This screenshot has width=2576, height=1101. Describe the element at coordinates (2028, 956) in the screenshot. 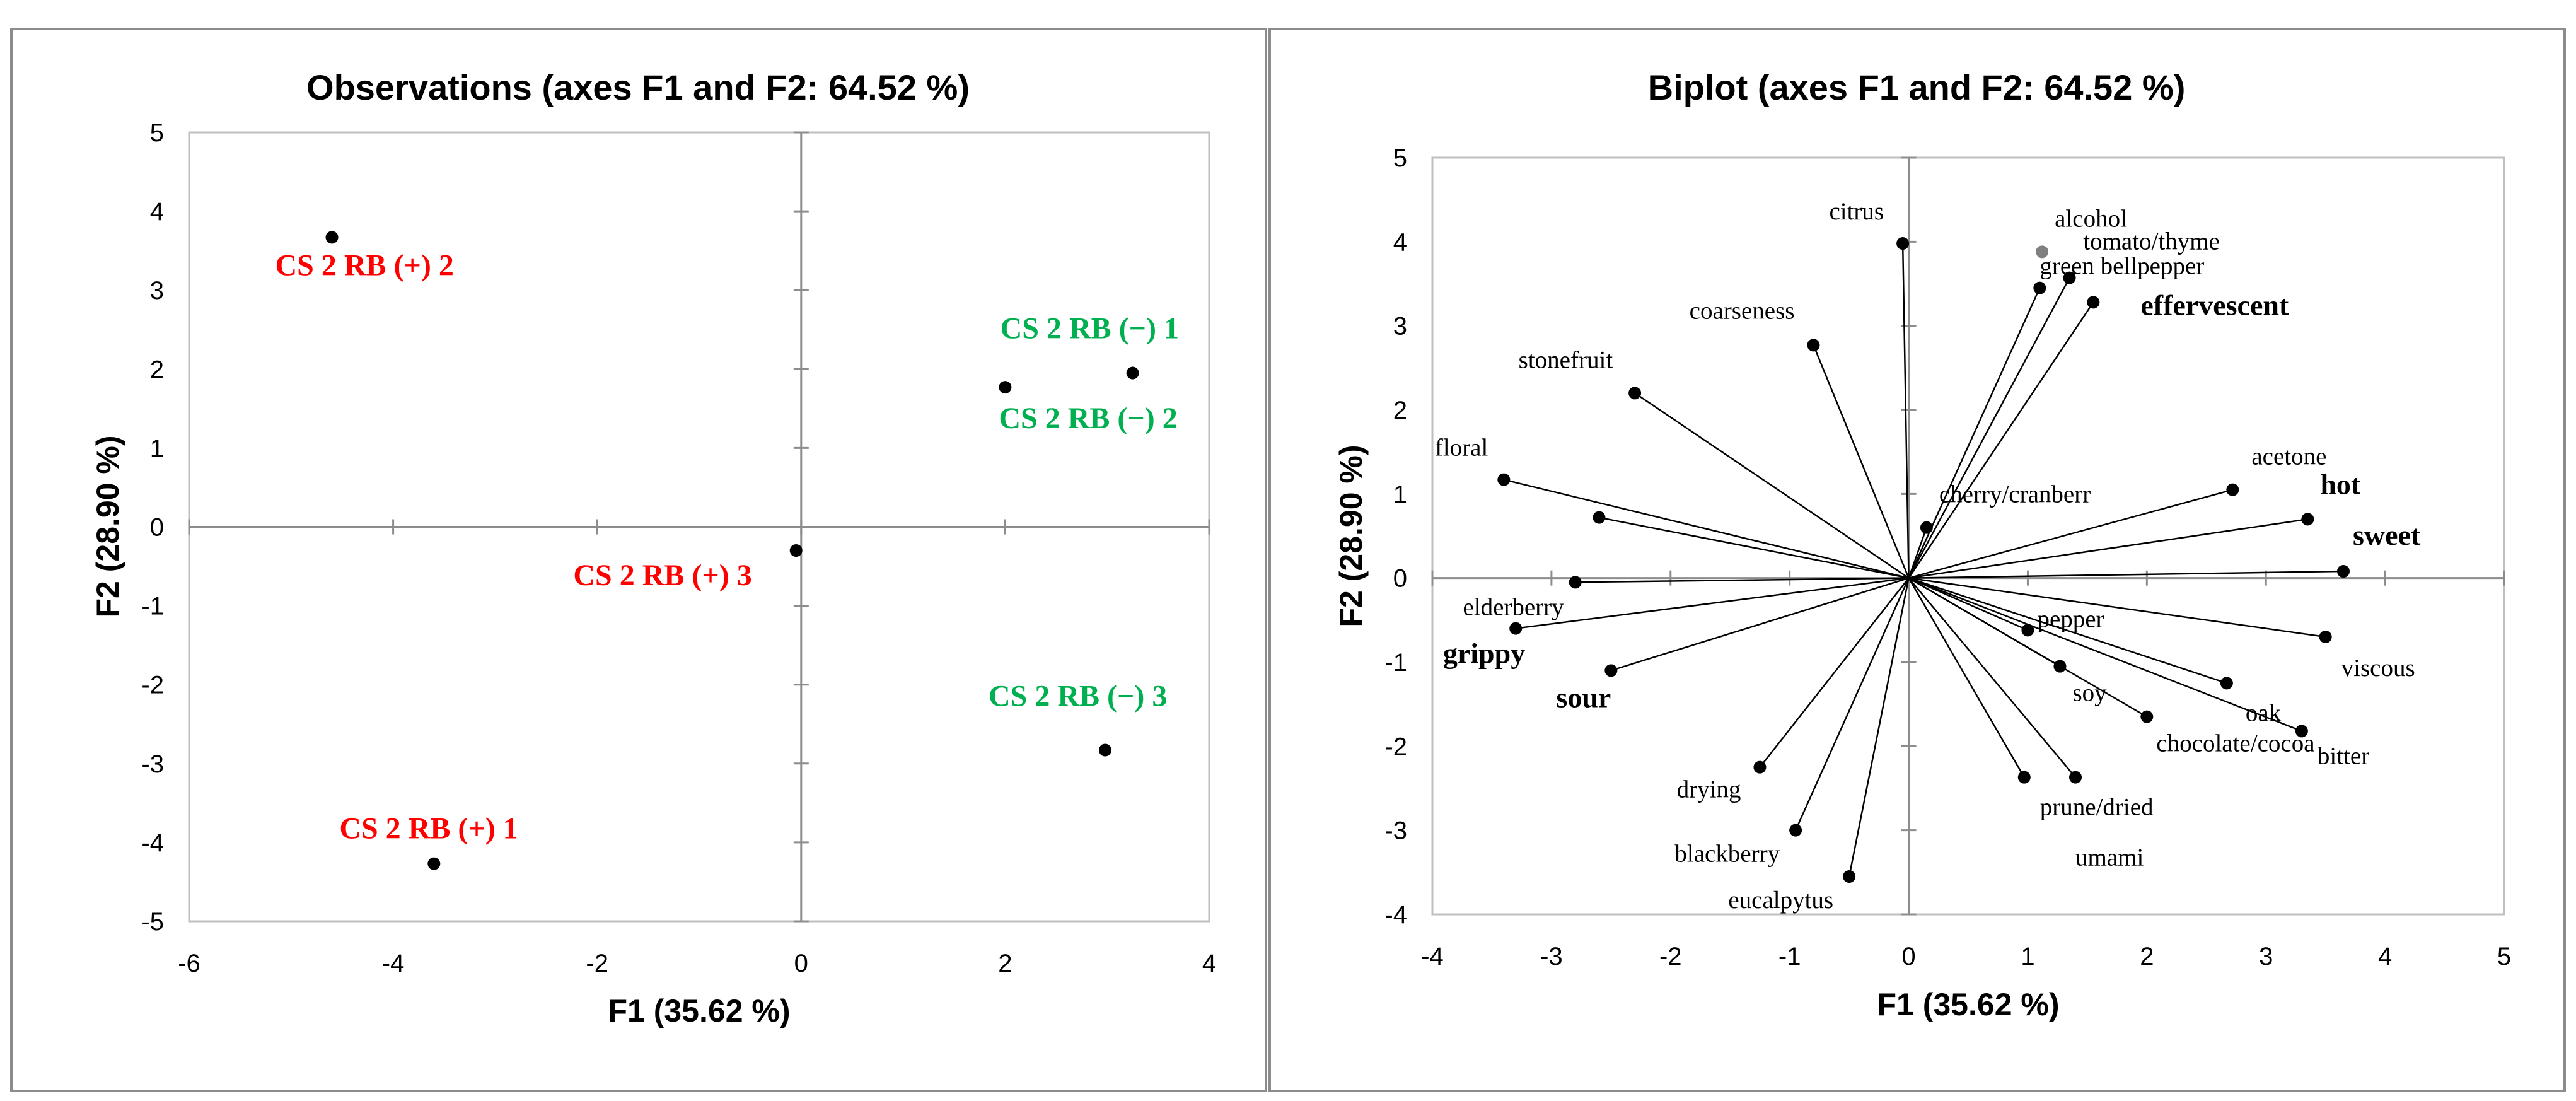

I see `biplot-x-tick-label: 1` at that location.